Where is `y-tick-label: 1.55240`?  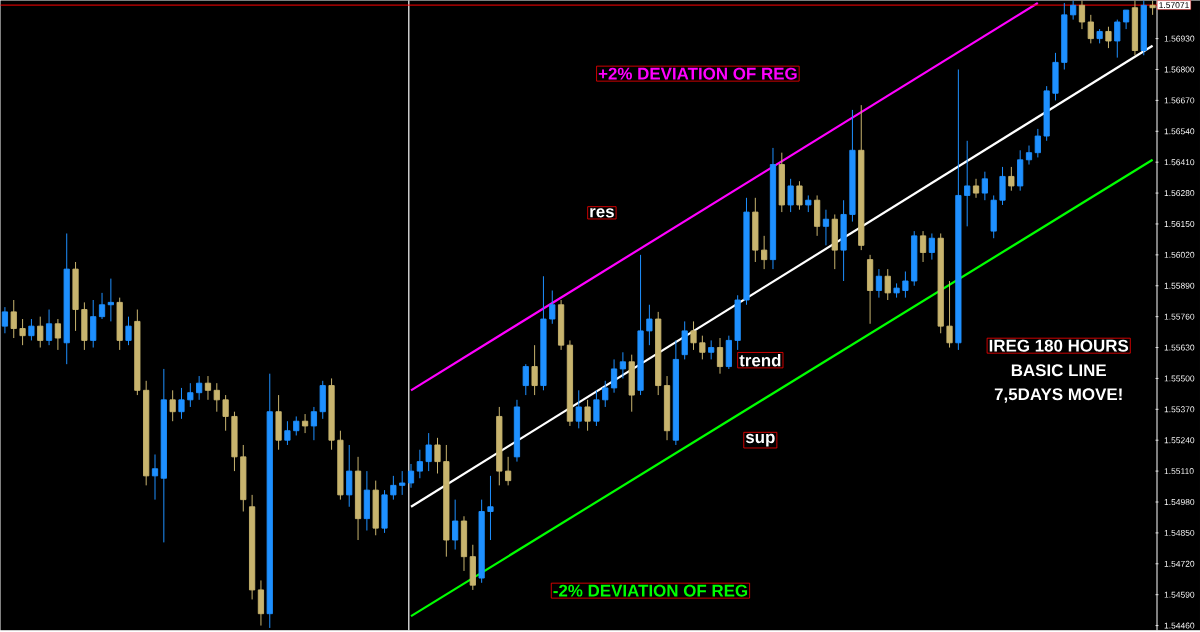 y-tick-label: 1.55240 is located at coordinates (1179, 440).